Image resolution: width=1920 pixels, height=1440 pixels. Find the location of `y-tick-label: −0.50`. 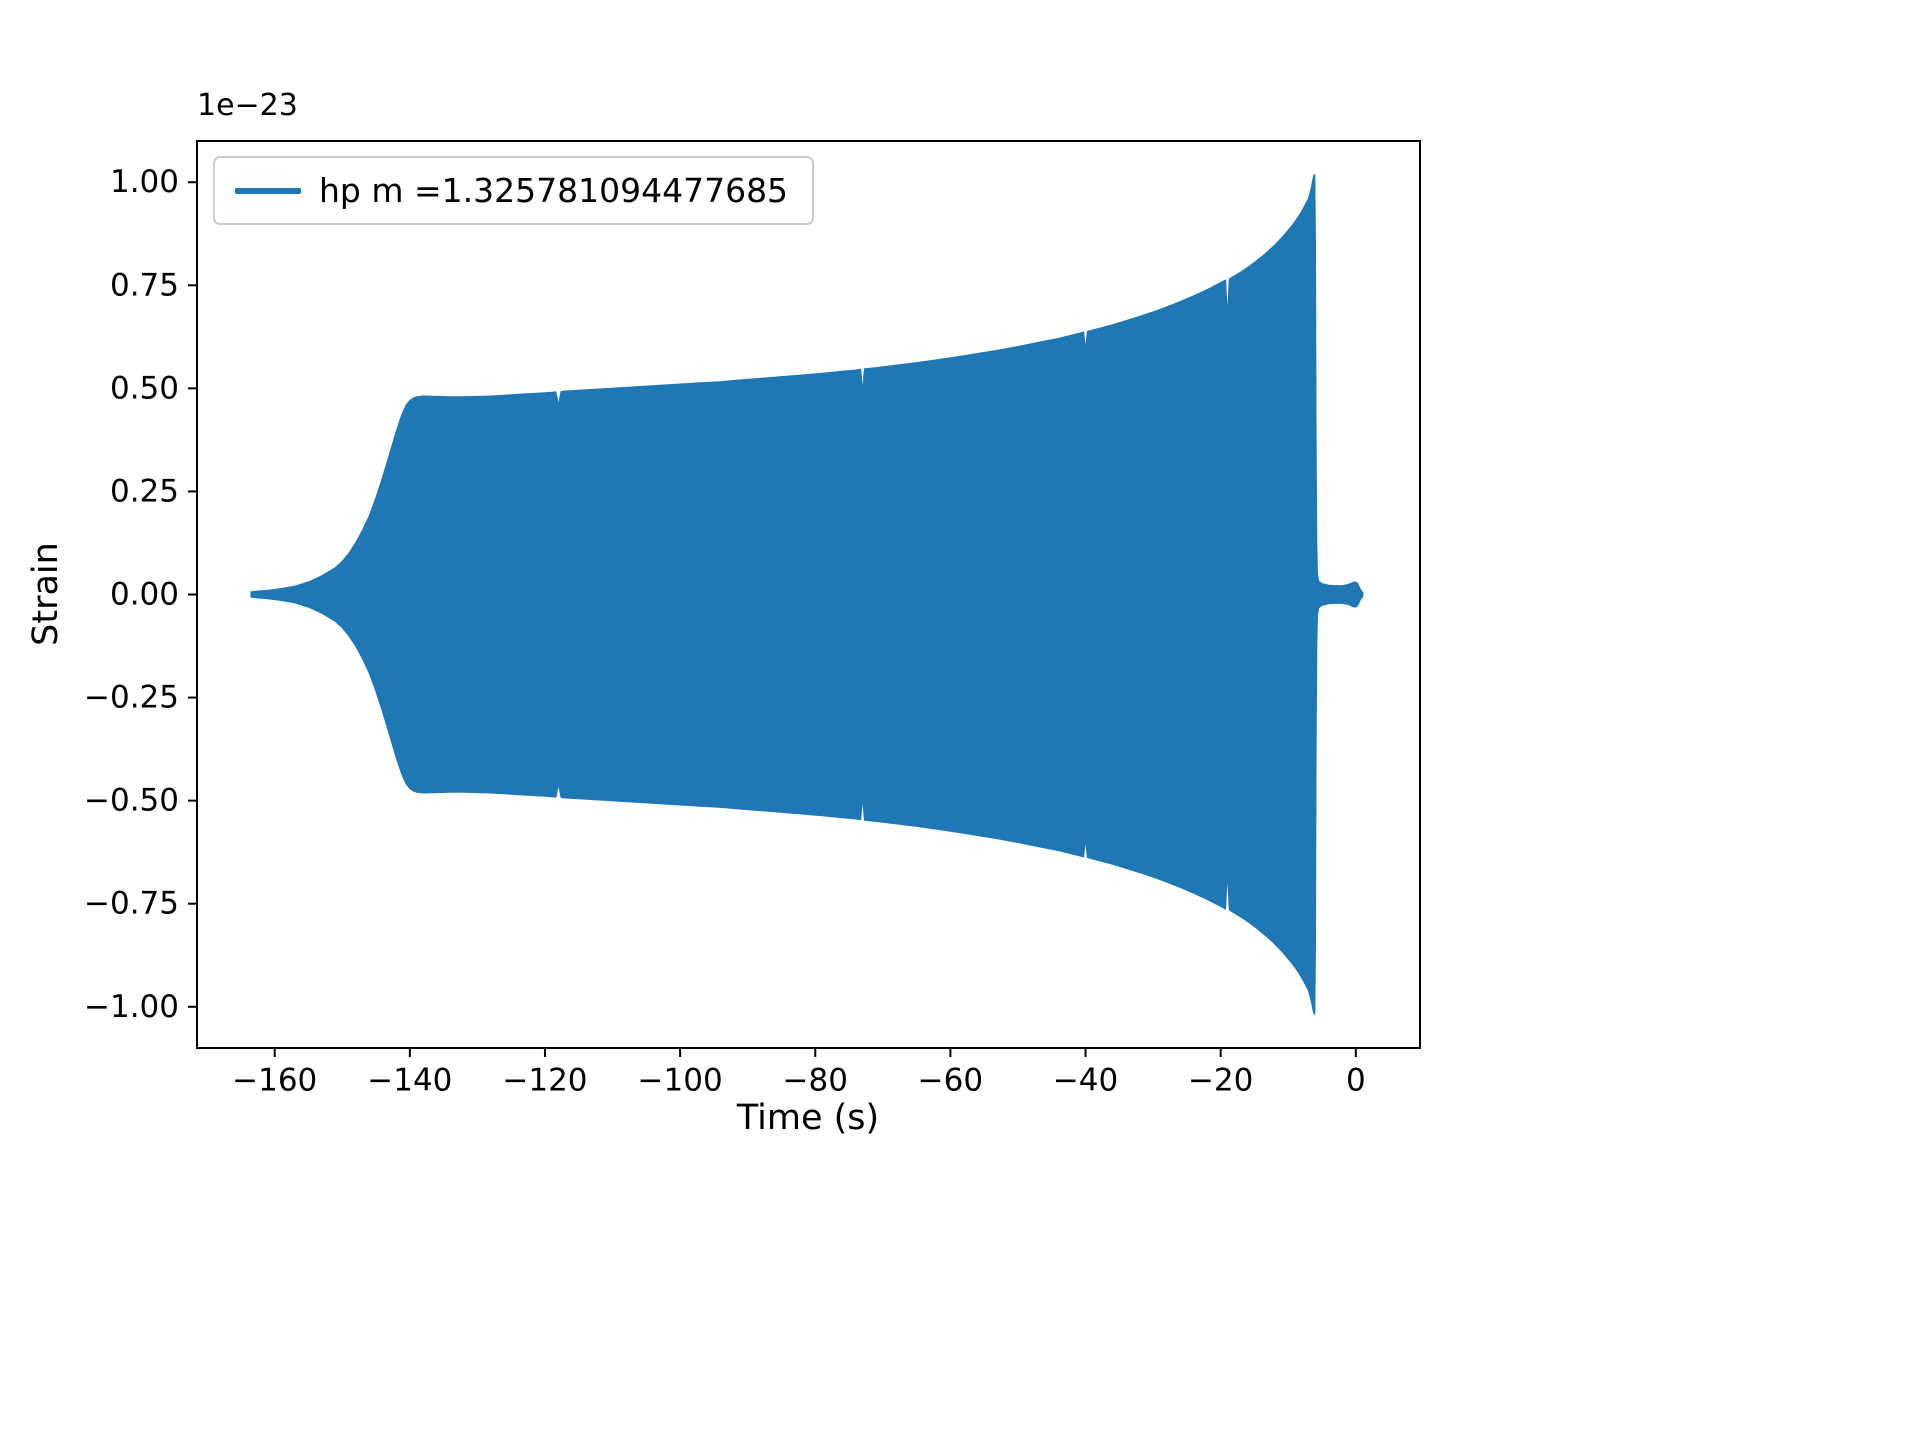

y-tick-label: −0.50 is located at coordinates (131, 801).